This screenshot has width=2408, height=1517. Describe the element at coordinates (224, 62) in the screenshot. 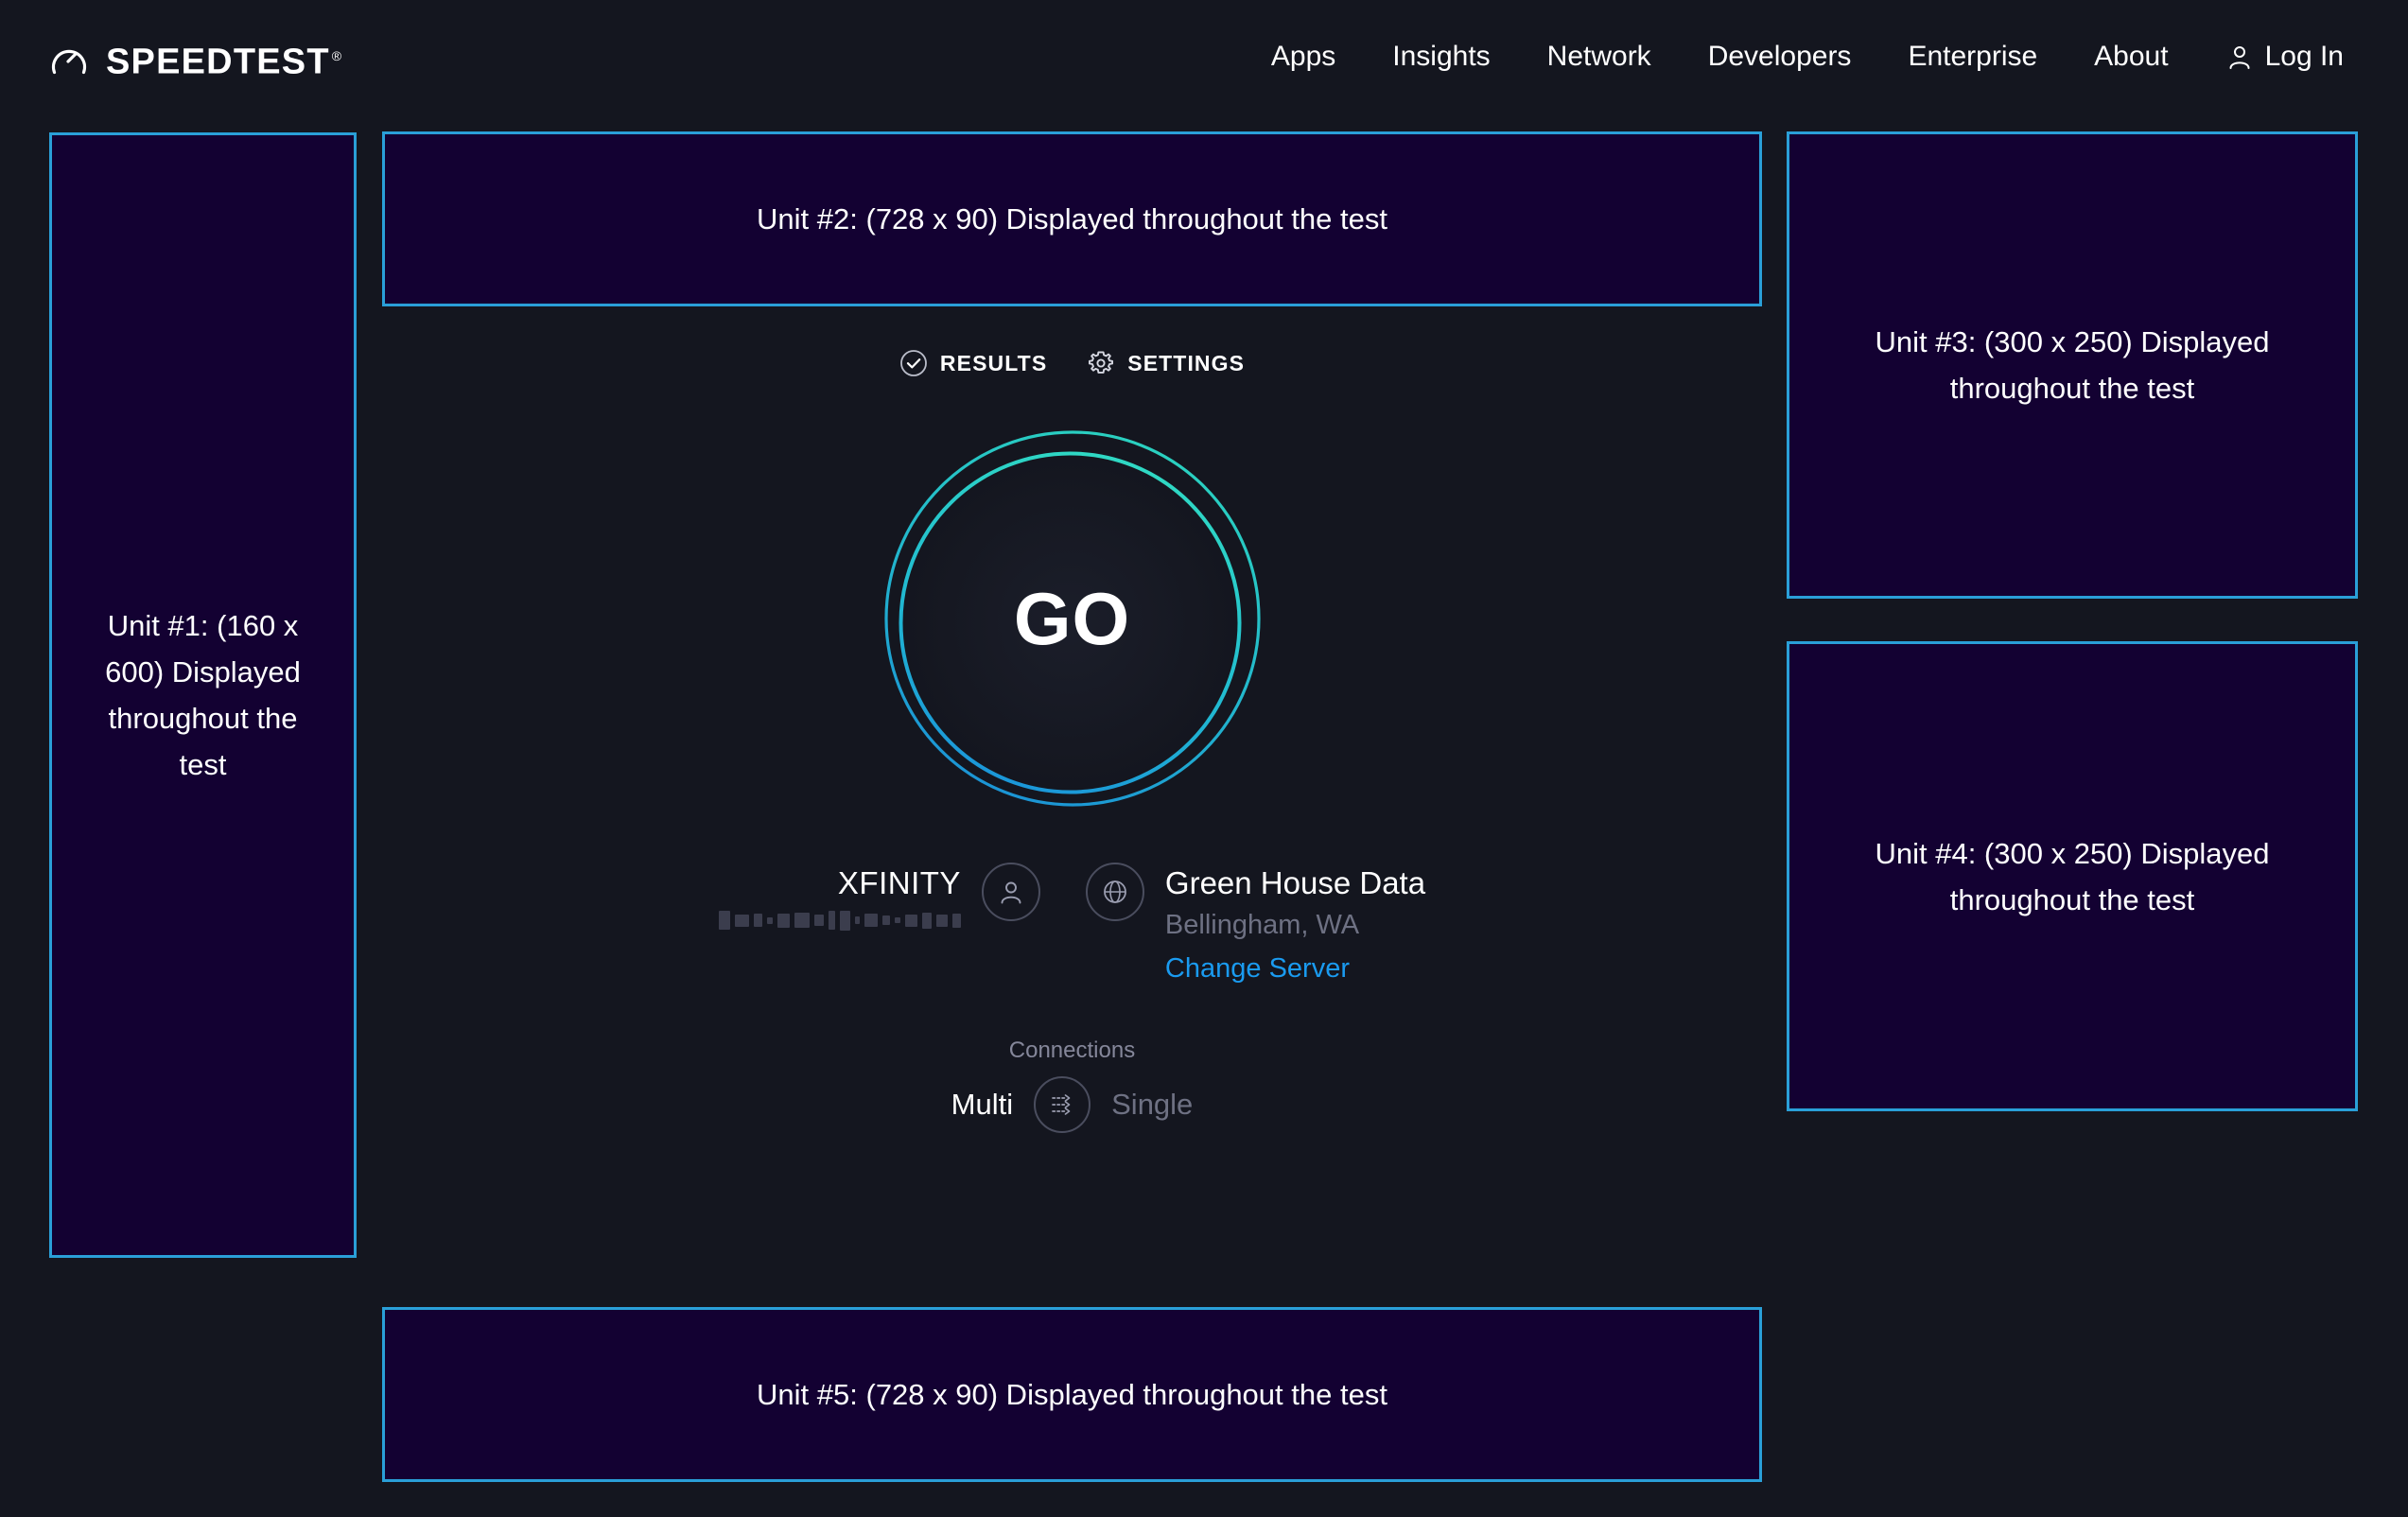

I see `brand-name: SPEEDTEST ®` at that location.